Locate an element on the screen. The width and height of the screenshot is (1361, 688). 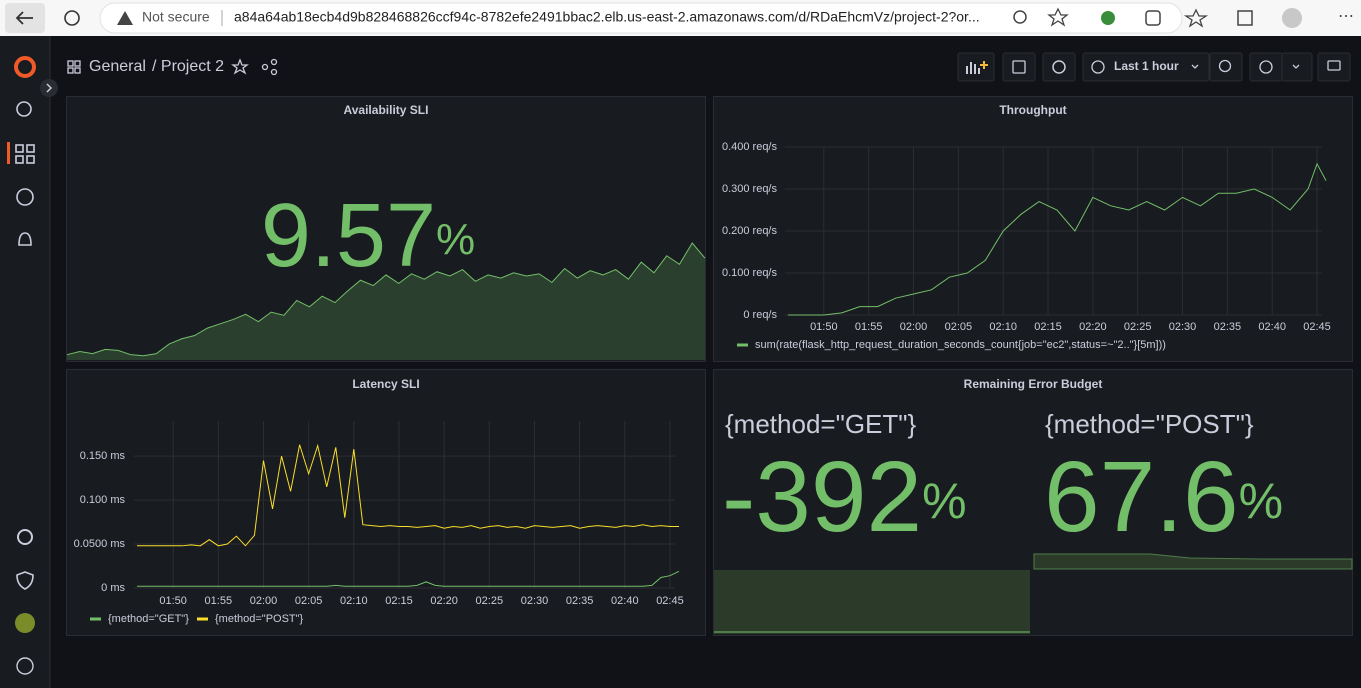
tv-mode-button is located at coordinates (1334, 67).